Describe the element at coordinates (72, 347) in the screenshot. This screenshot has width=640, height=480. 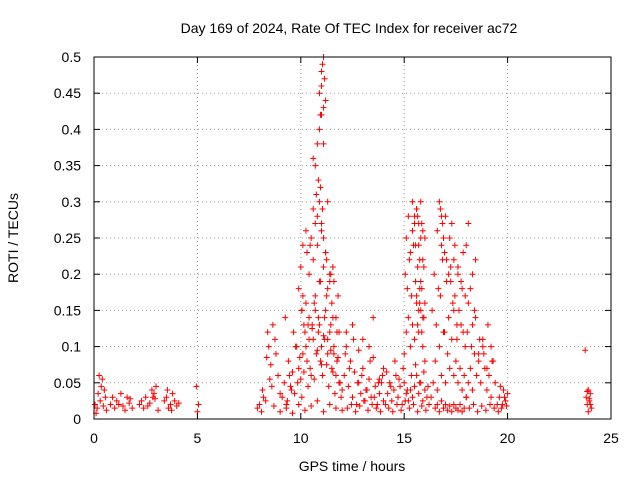
I see `y-tick-label: 0.1` at that location.